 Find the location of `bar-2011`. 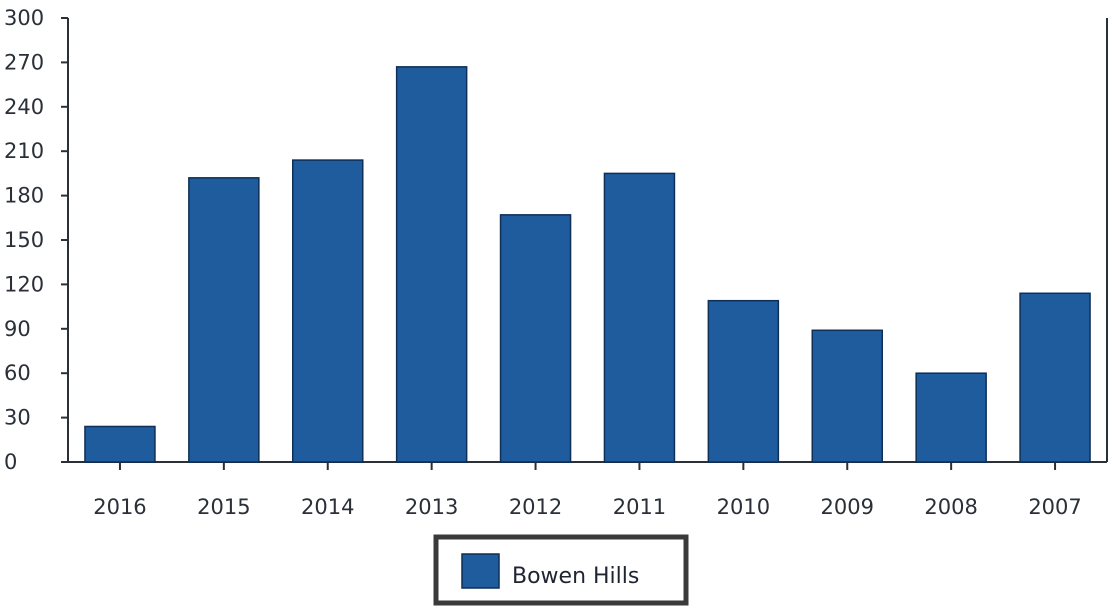

bar-2011 is located at coordinates (639, 317).